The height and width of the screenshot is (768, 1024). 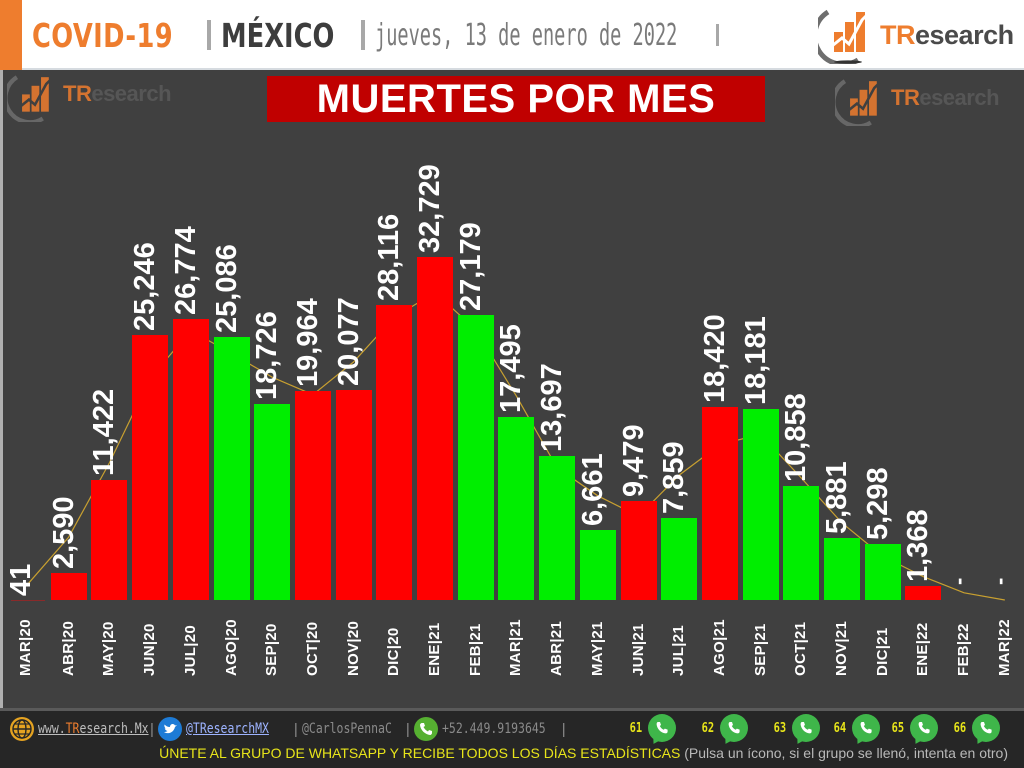 I want to click on data-label: 19,964, so click(x=307, y=342).